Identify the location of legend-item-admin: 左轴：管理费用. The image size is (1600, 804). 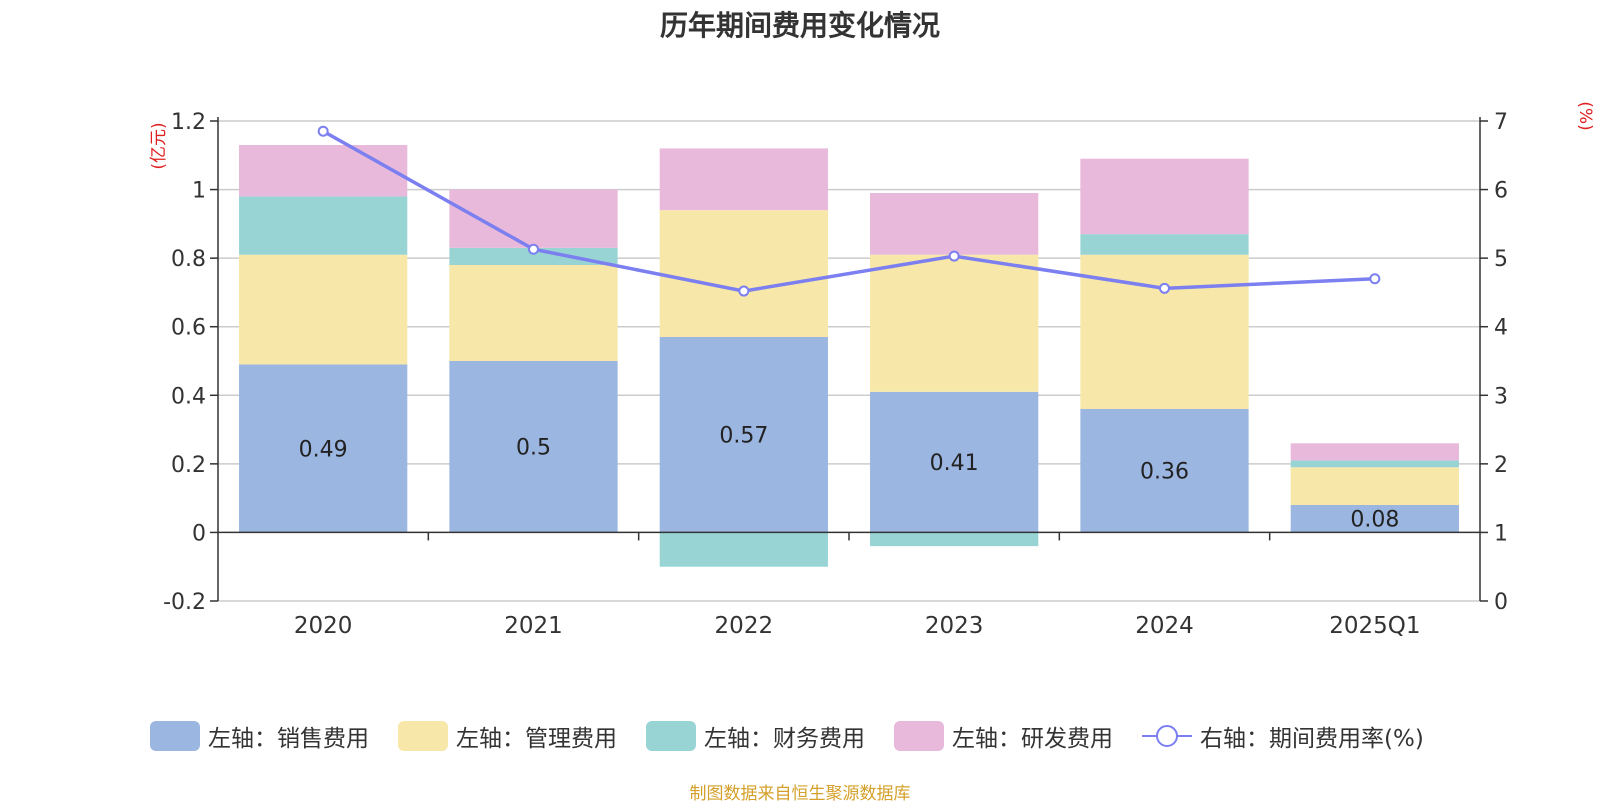
(507, 736).